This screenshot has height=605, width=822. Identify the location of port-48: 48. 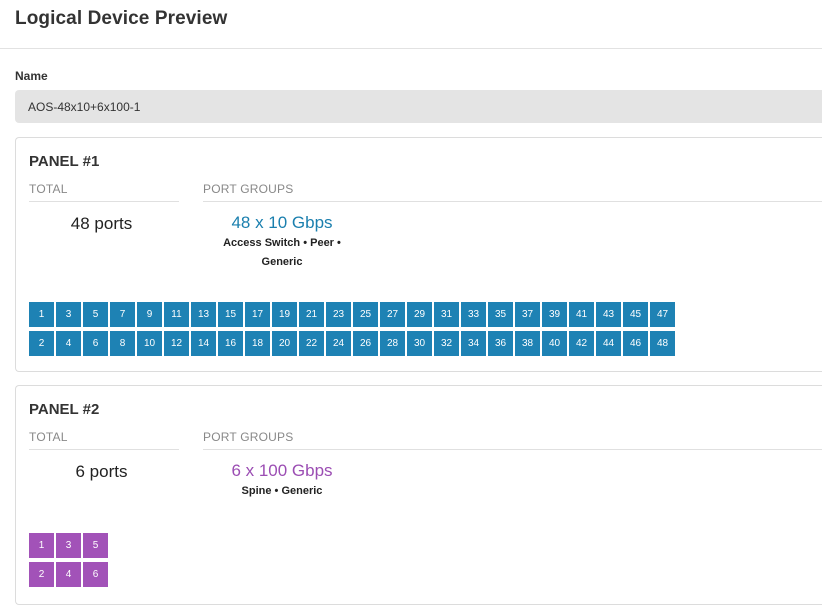
(662, 343).